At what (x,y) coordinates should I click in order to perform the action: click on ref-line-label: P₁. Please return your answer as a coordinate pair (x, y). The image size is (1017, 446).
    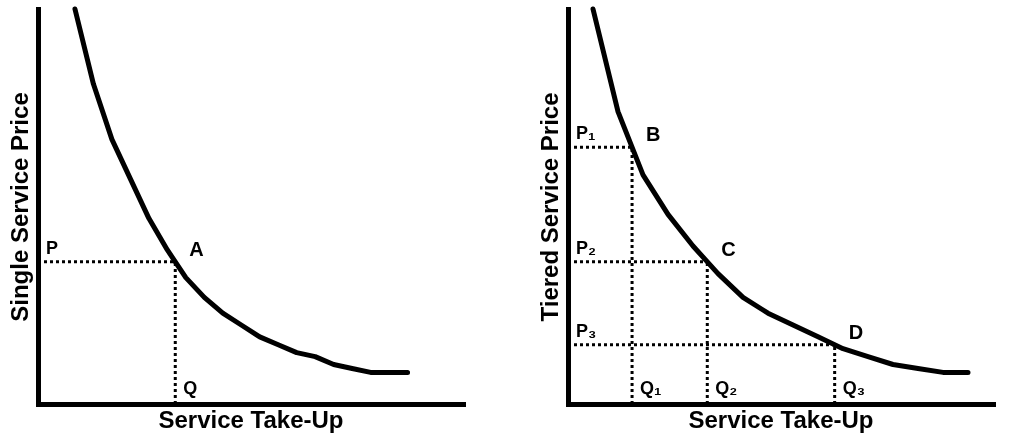
    Looking at the image, I should click on (586, 133).